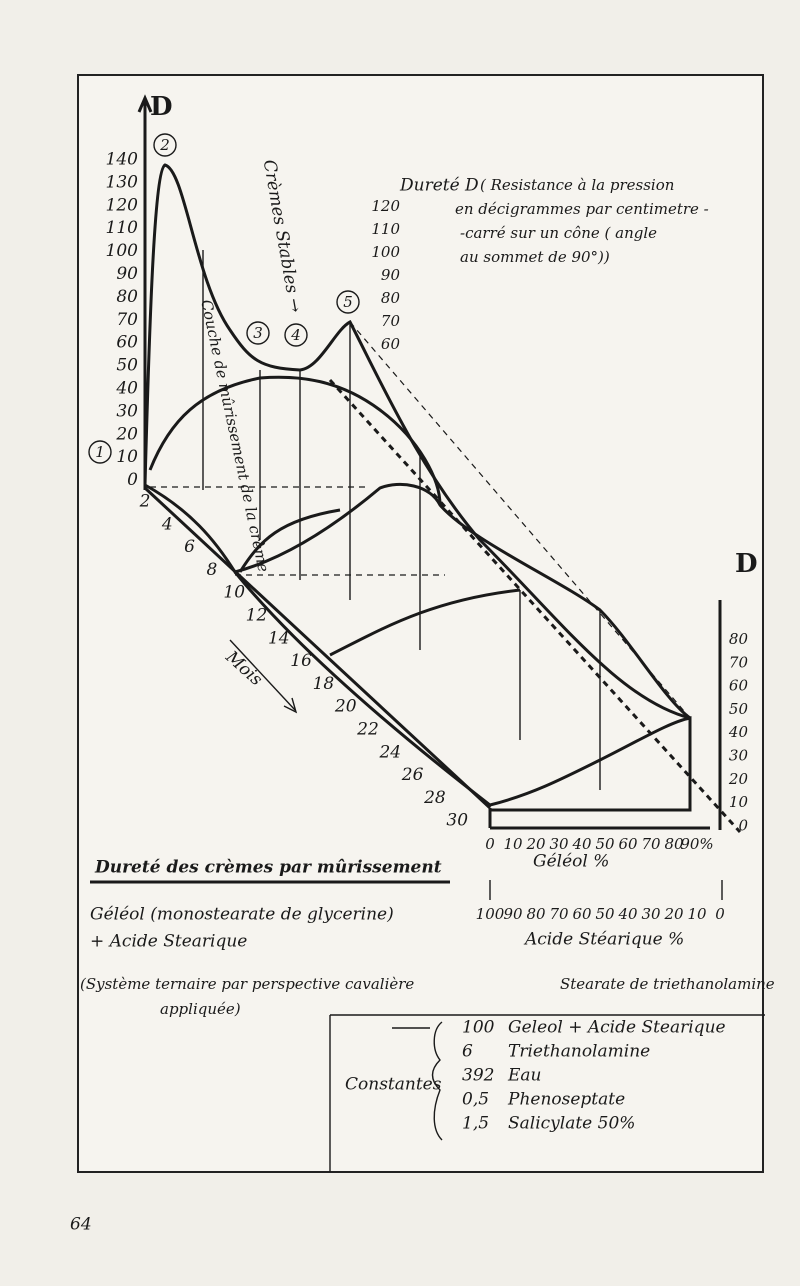  I want to click on month-label: 2, so click(145, 502).